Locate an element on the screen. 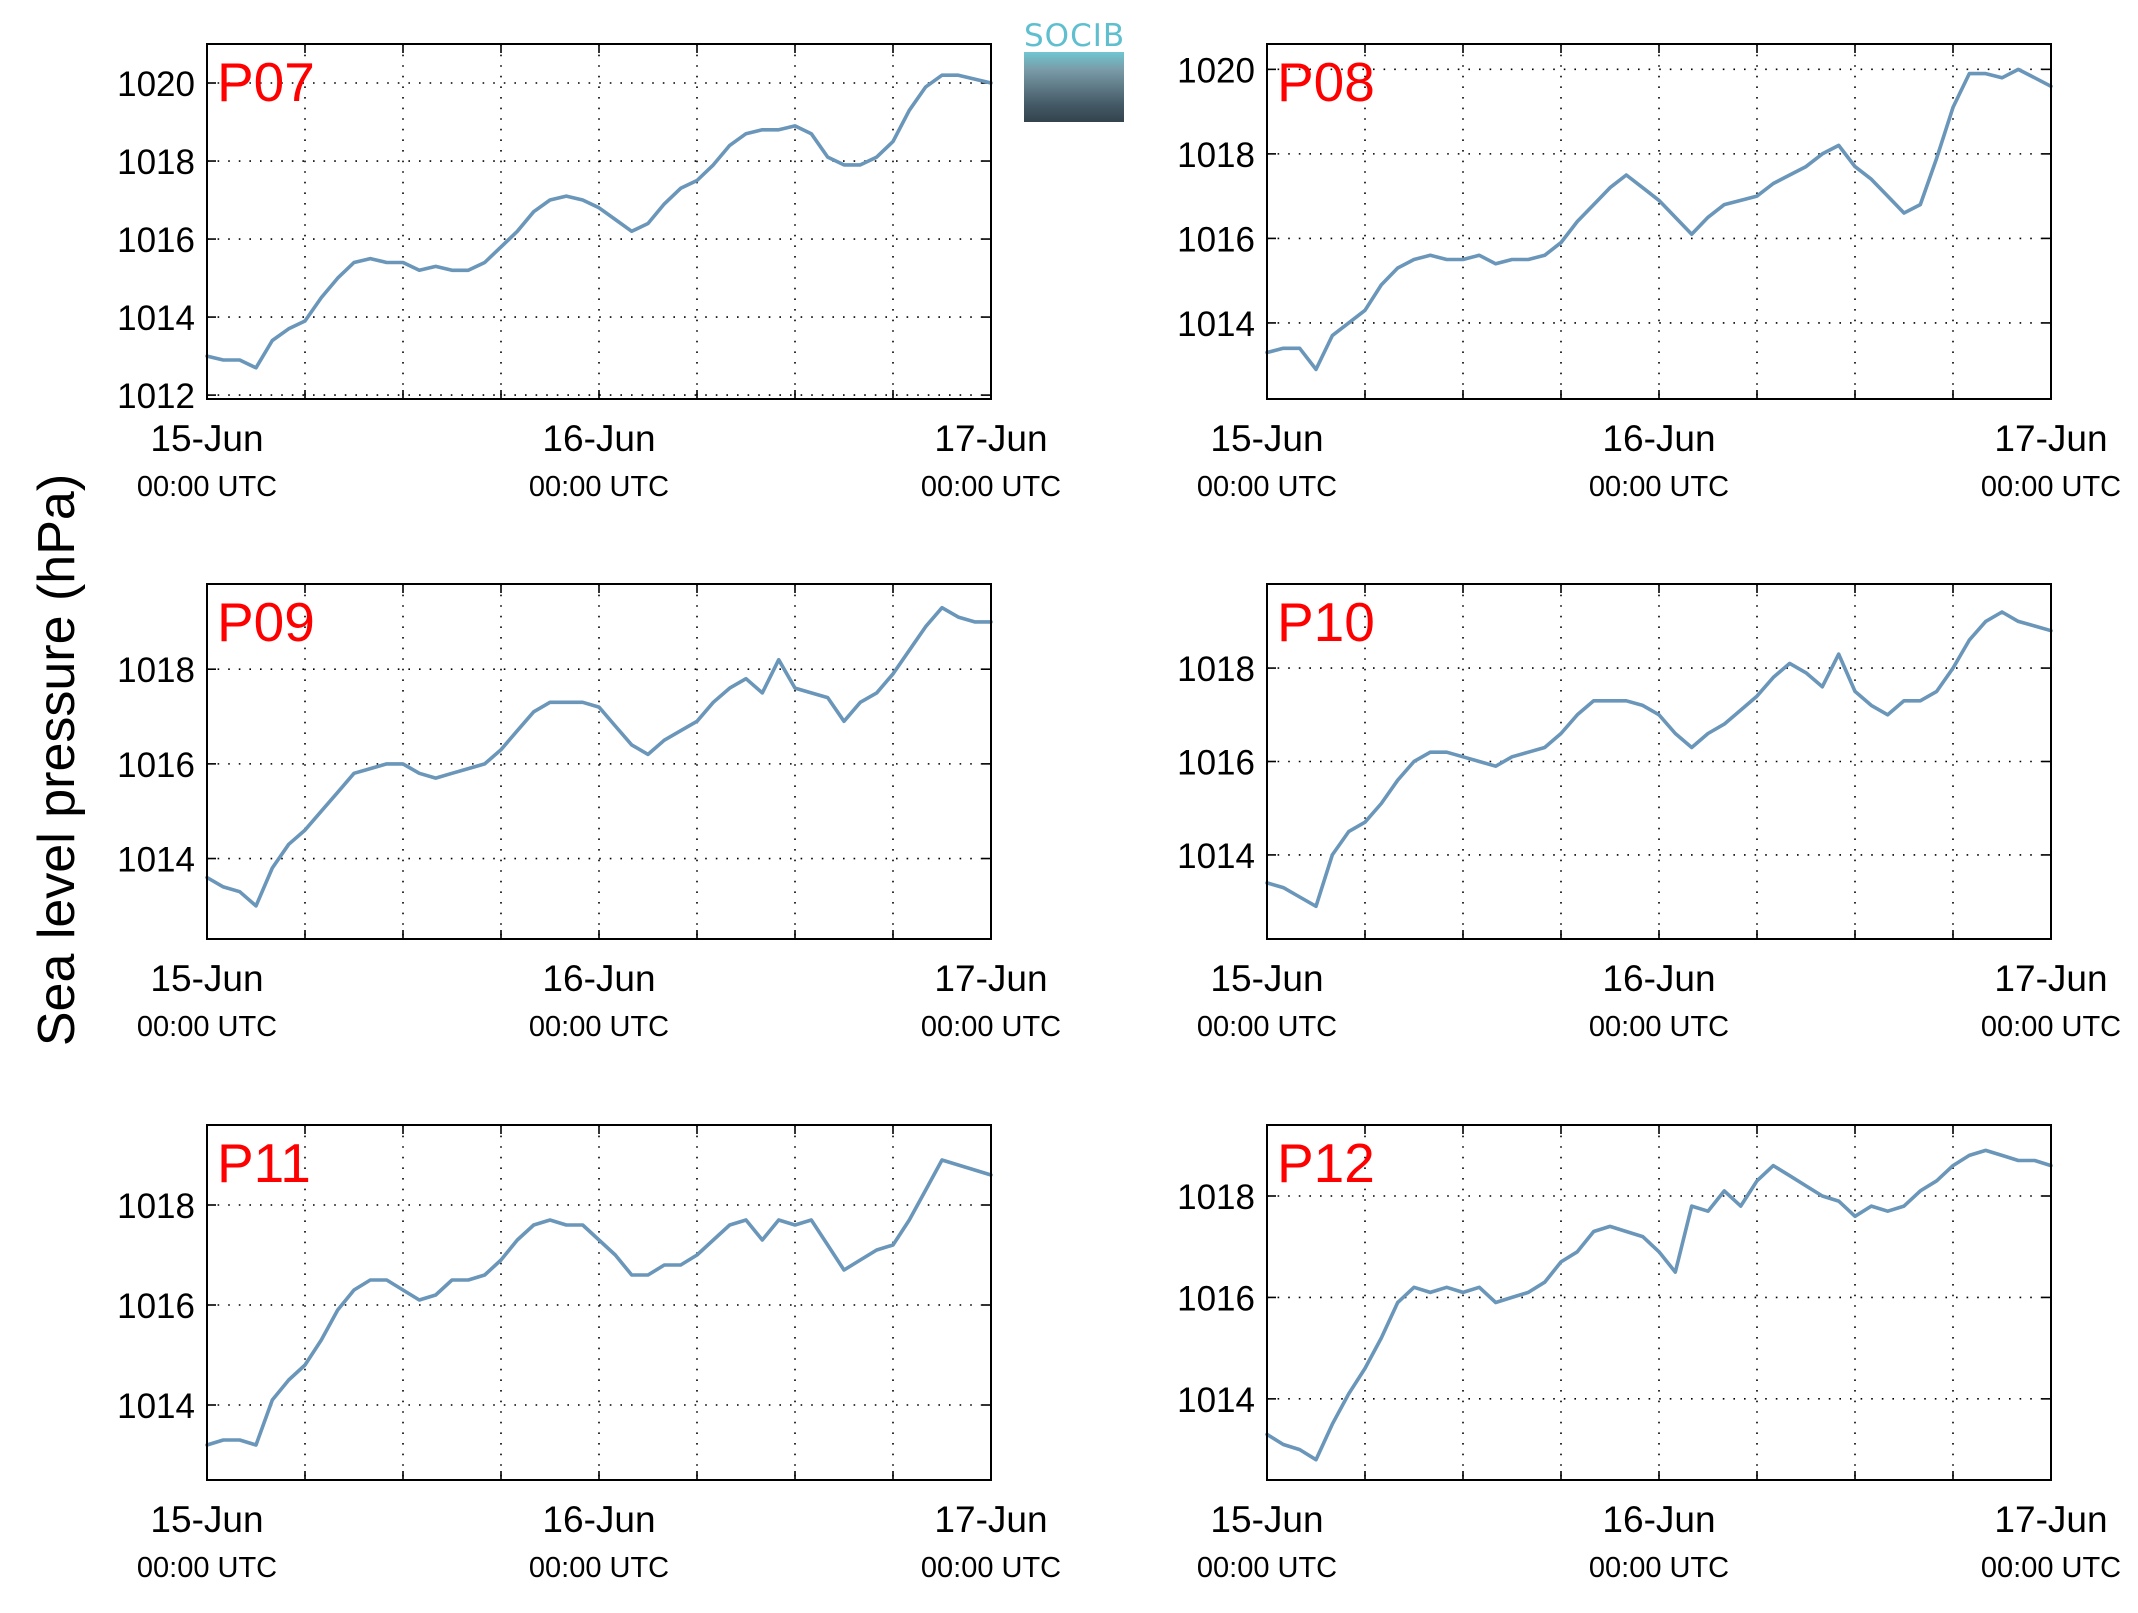 The width and height of the screenshot is (2138, 1613). series-line-p08 is located at coordinates (1659, 219).